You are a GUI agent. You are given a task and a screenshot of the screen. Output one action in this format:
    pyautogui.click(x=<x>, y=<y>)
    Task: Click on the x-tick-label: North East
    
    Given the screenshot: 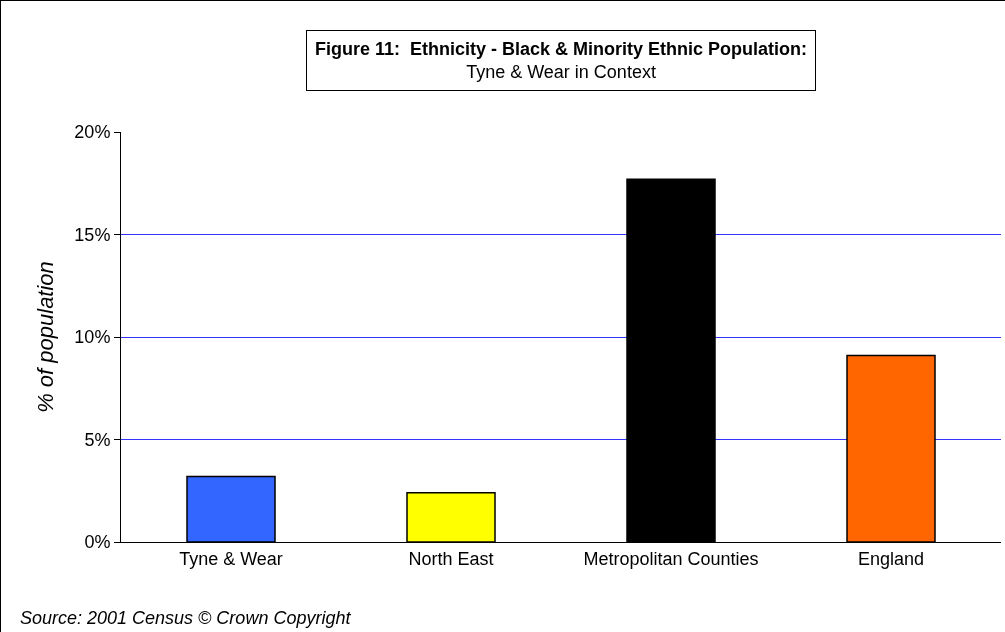 What is the action you would take?
    pyautogui.click(x=451, y=558)
    